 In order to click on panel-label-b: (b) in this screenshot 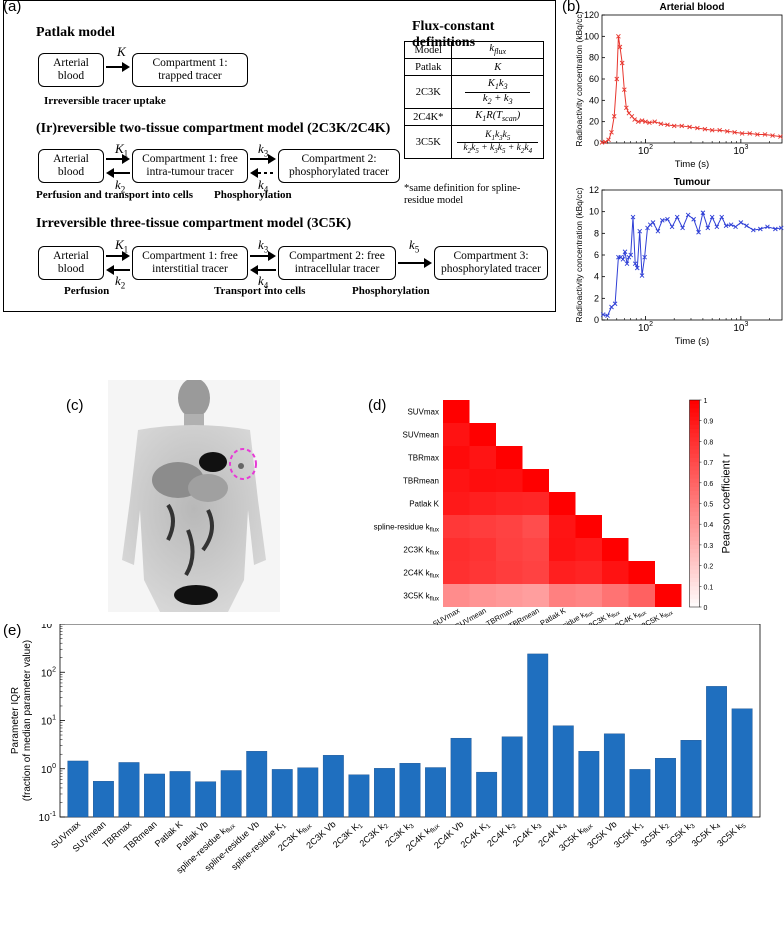, I will do `click(571, 7)`.